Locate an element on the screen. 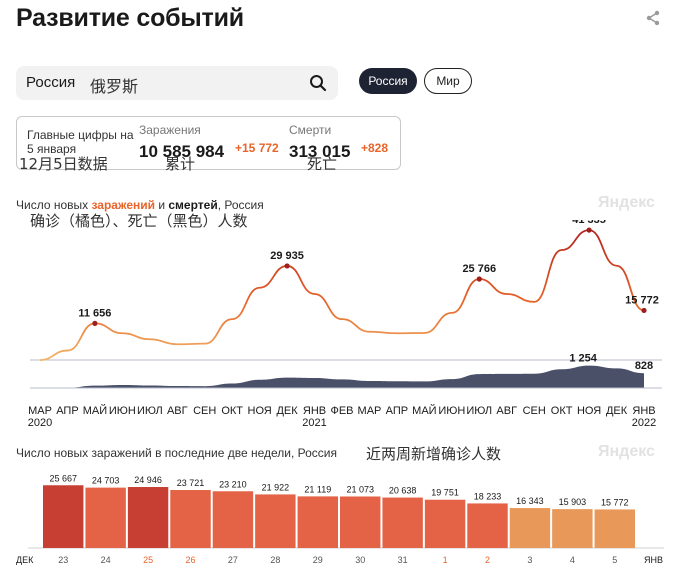 The height and width of the screenshot is (568, 699). search-annotation: 俄罗斯 is located at coordinates (114, 86).